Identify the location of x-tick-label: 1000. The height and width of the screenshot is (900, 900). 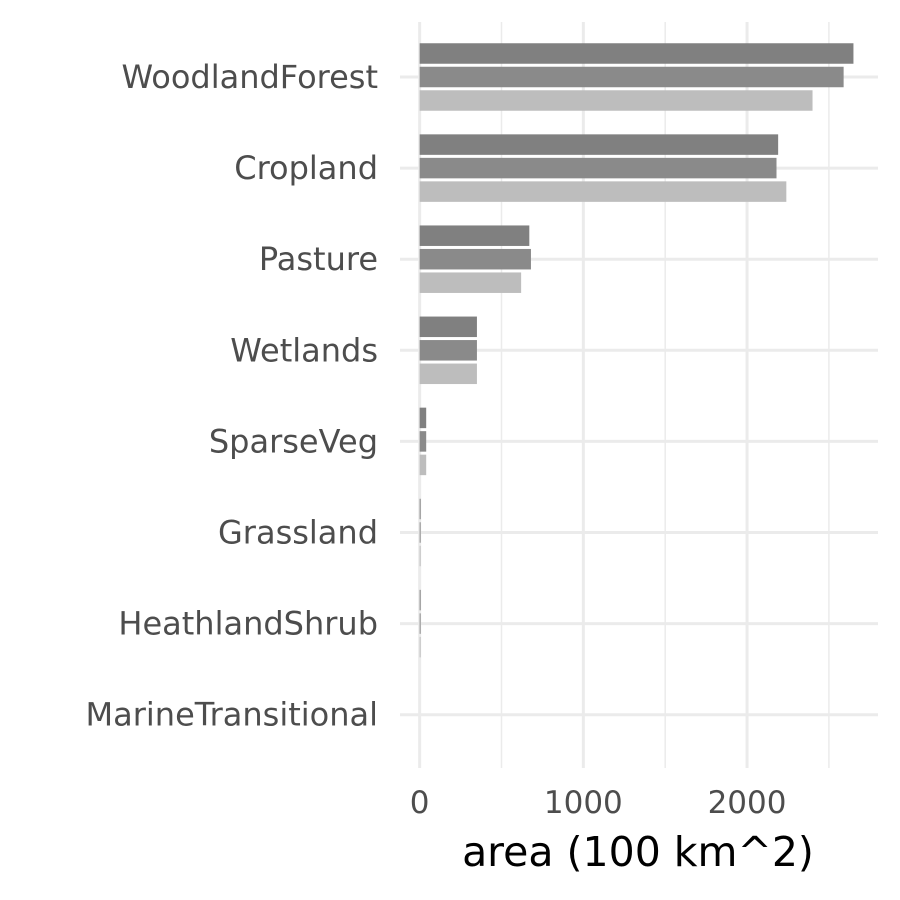
(583, 803).